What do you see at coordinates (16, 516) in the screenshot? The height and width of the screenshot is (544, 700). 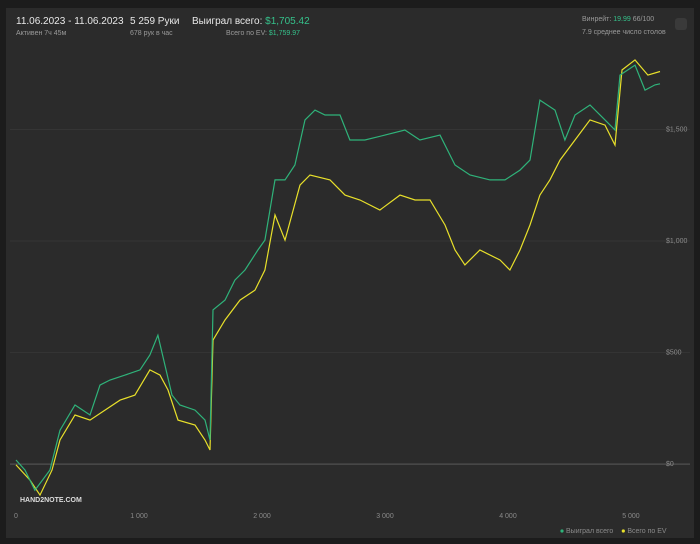 I see `x-tick-label: 0` at bounding box center [16, 516].